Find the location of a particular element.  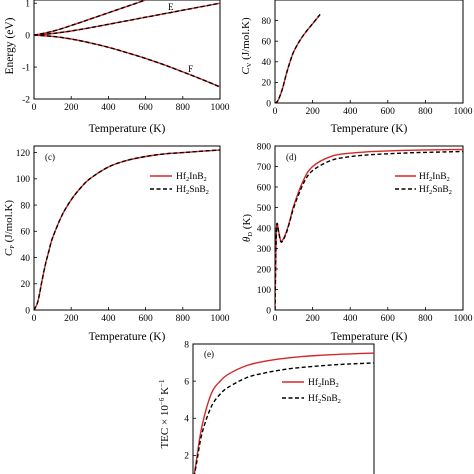

panel-d-xlabel: Temperature (K) is located at coordinates (369, 337).